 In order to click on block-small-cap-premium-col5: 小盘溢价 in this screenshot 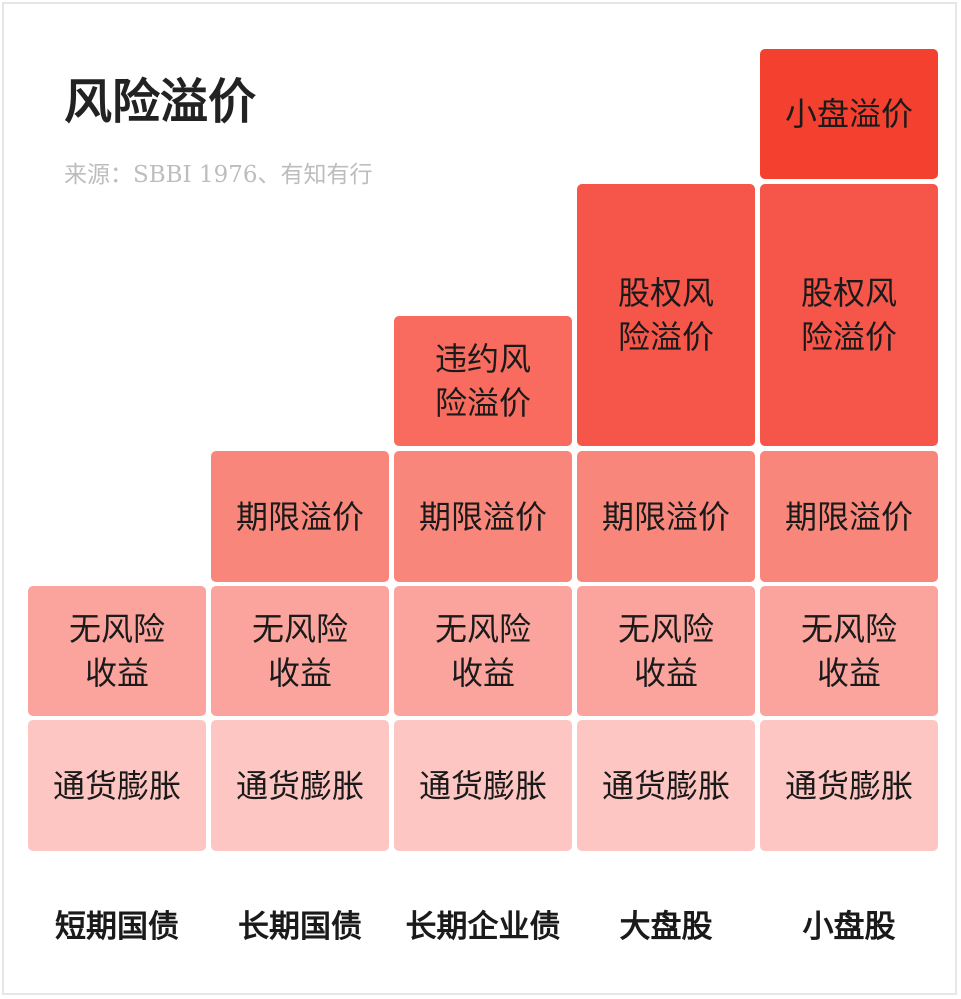, I will do `click(849, 114)`.